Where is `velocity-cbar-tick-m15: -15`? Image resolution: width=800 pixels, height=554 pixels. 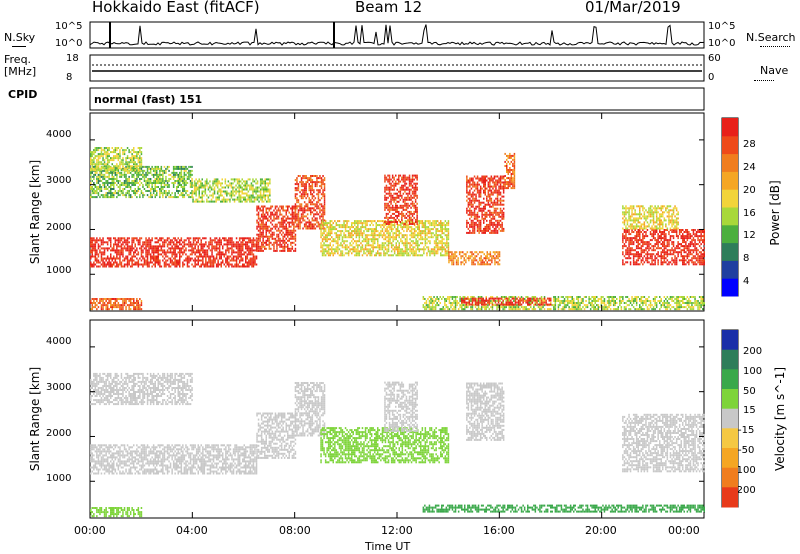
velocity-cbar-tick-m15: -15 is located at coordinates (746, 430).